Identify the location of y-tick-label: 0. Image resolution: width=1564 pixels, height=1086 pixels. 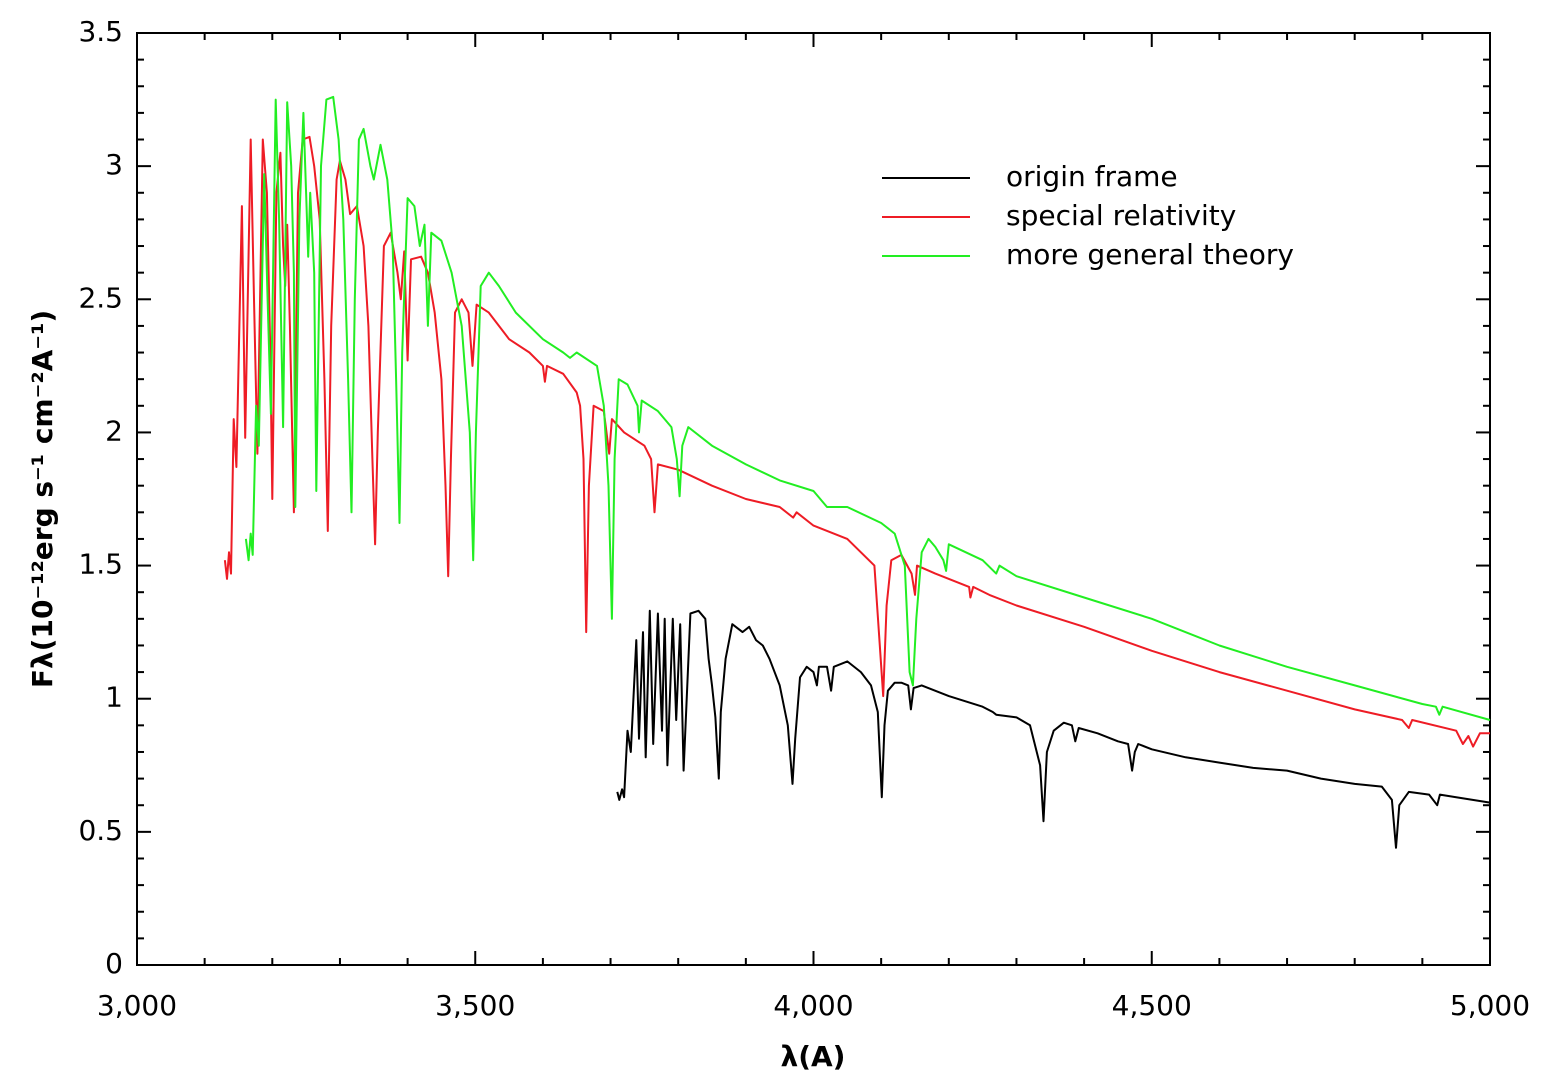
(114, 963).